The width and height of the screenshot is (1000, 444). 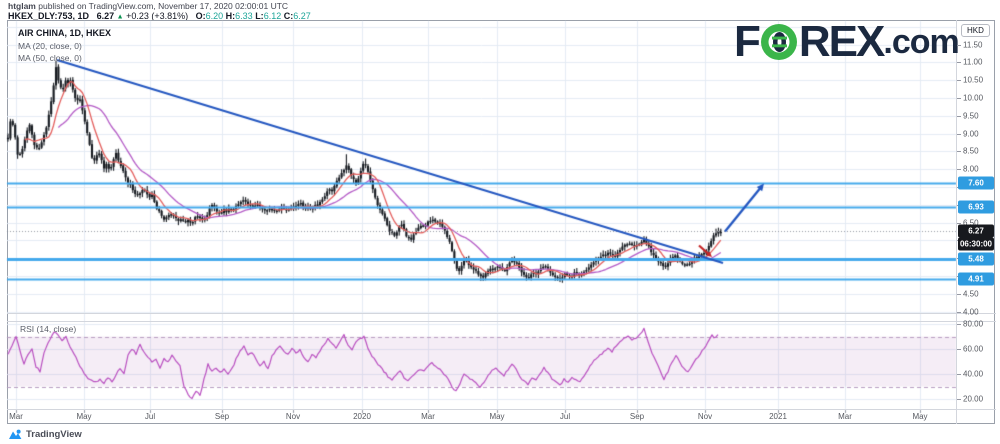 What do you see at coordinates (50, 58) in the screenshot?
I see `legend-ma50: MA (50, close, 0)` at bounding box center [50, 58].